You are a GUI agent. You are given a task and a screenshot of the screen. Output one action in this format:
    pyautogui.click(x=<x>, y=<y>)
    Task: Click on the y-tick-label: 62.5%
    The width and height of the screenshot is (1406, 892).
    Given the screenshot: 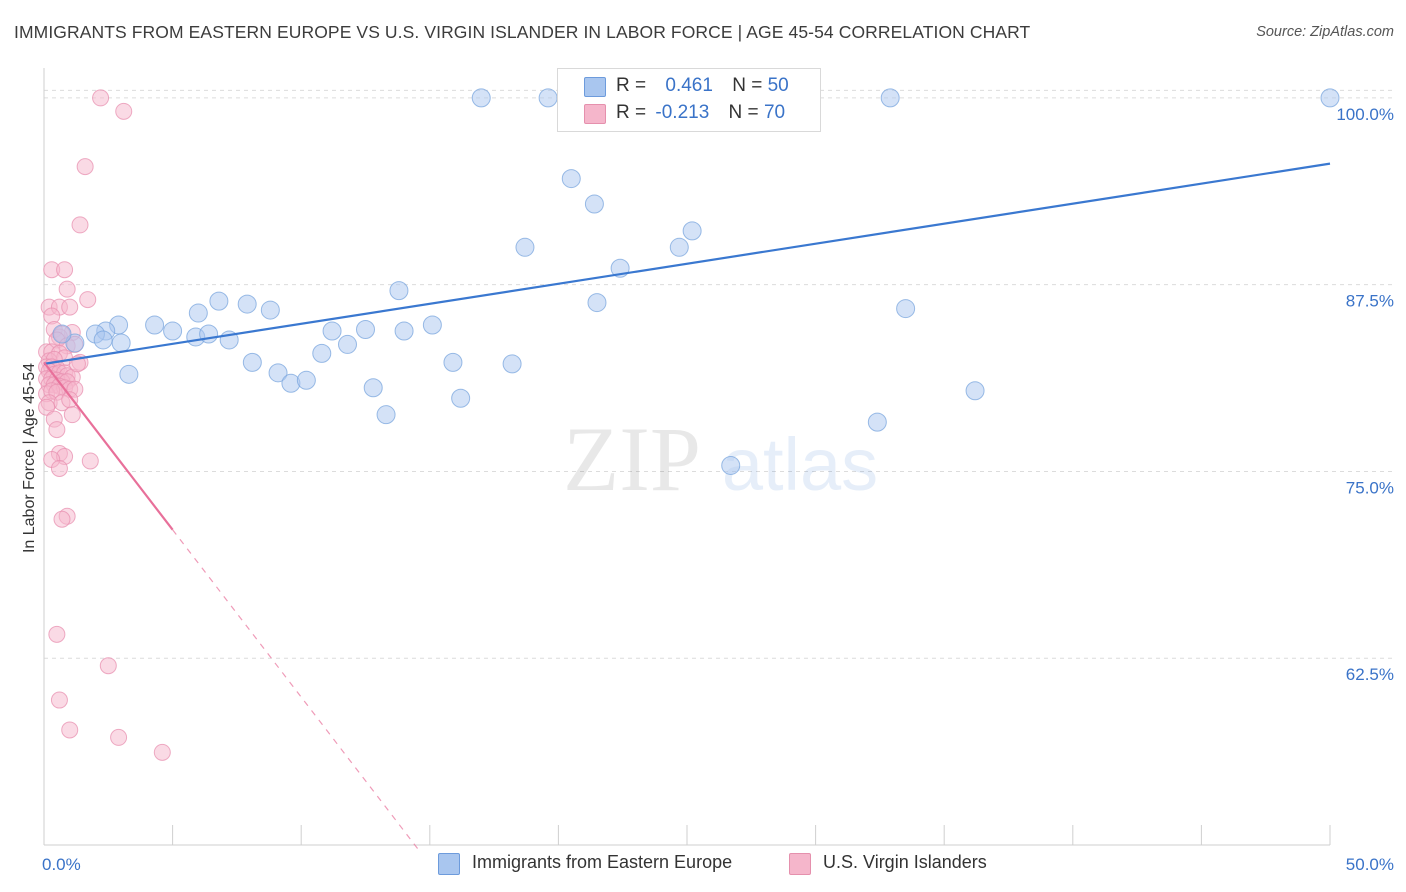 What is the action you would take?
    pyautogui.click(x=1370, y=674)
    